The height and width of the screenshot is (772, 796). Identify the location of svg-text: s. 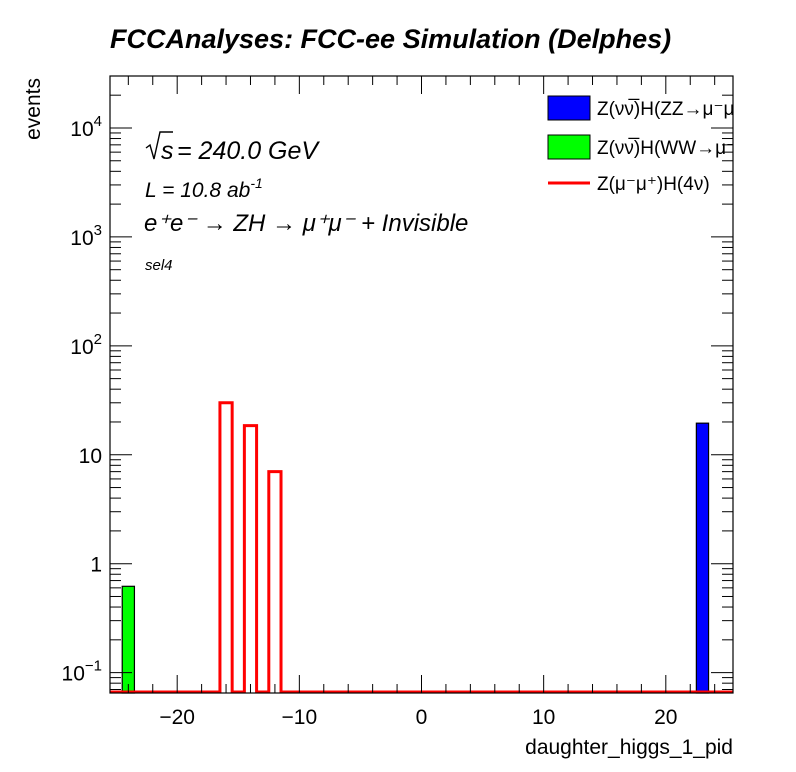
(167, 151).